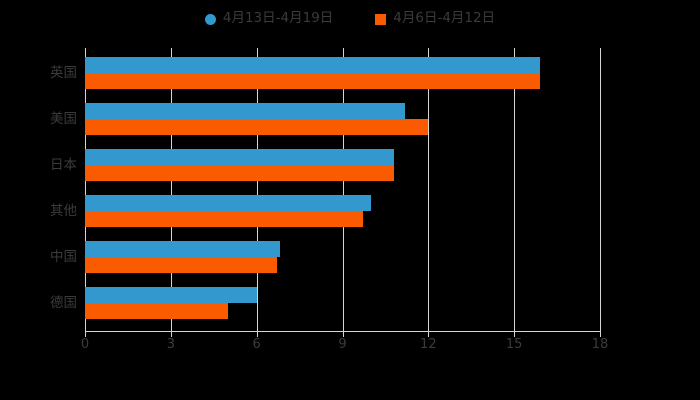  What do you see at coordinates (63, 165) in the screenshot?
I see `y-axis-label-日本: 日本` at bounding box center [63, 165].